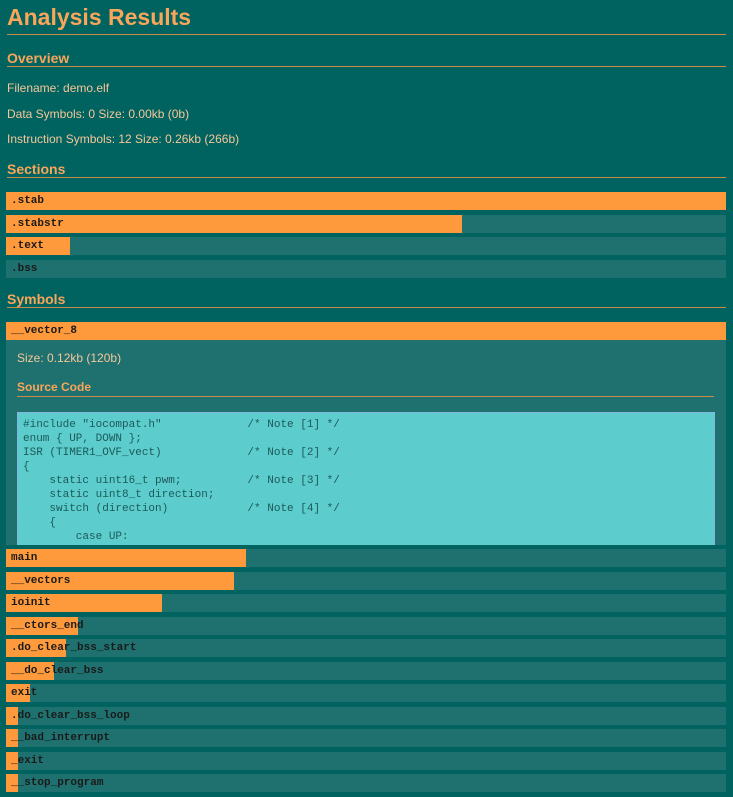  What do you see at coordinates (69, 358) in the screenshot?
I see `symbol-size: Size: 0.12kb (120b)` at bounding box center [69, 358].